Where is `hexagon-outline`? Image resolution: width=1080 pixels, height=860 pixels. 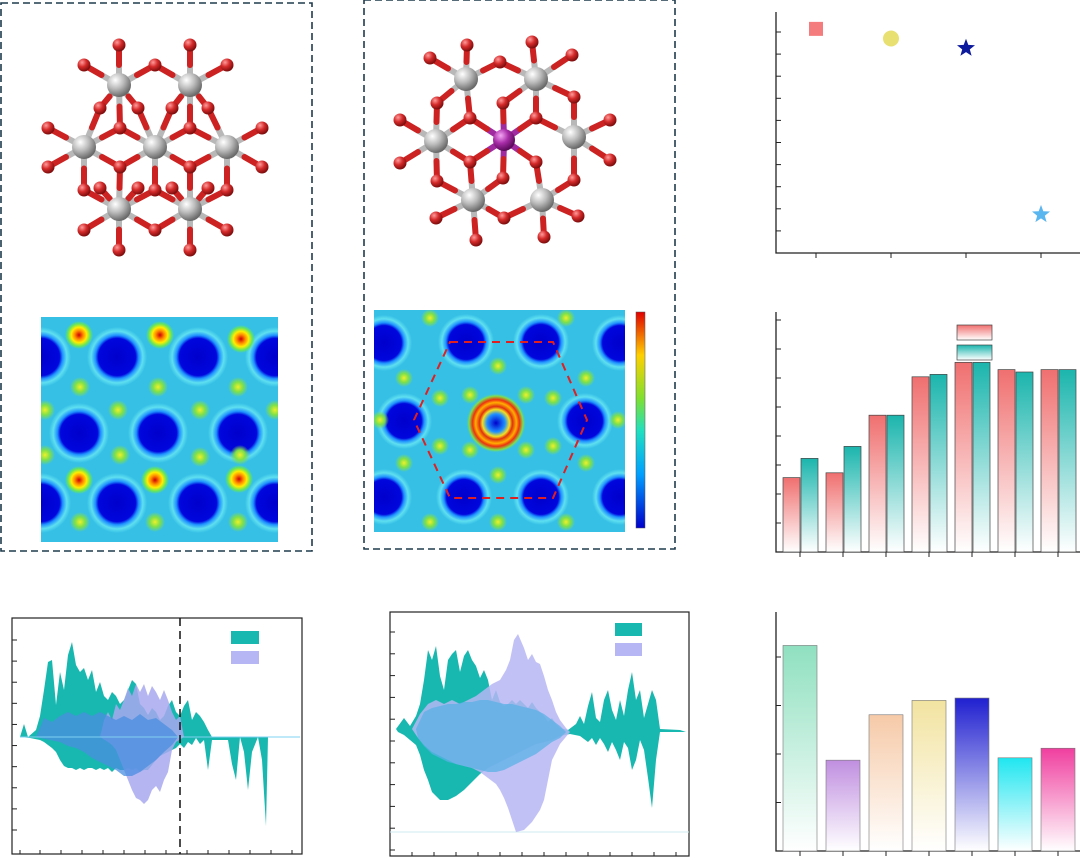
hexagon-outline is located at coordinates (500, 420).